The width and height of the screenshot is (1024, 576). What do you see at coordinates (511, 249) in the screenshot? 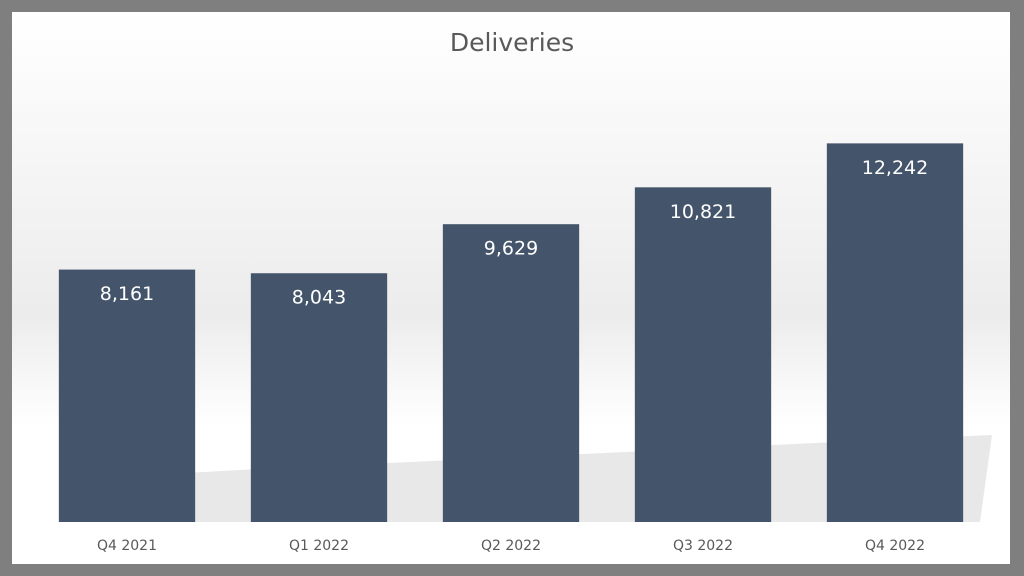
I see `data-label: 9,629` at bounding box center [511, 249].